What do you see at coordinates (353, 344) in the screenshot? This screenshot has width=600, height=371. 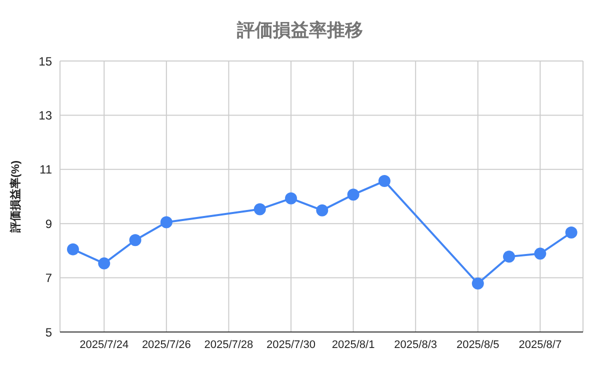 I see `x-tick-label: 2025/8/1` at bounding box center [353, 344].